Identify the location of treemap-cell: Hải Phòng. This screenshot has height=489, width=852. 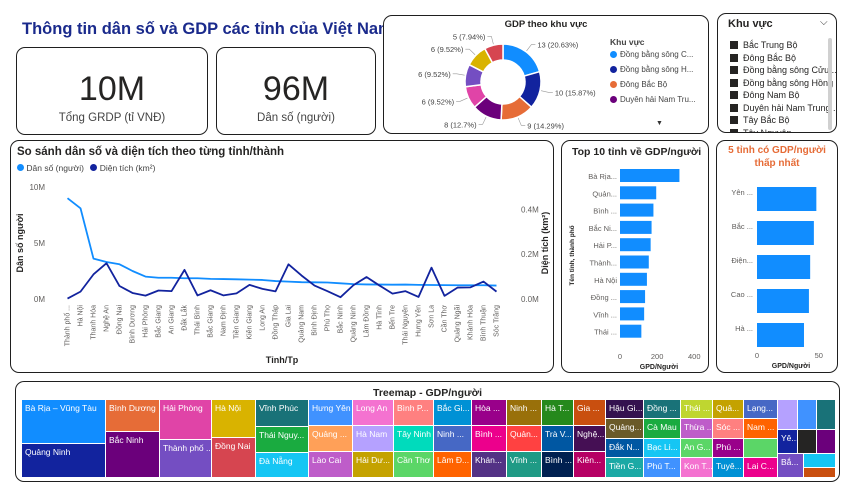
(186, 420).